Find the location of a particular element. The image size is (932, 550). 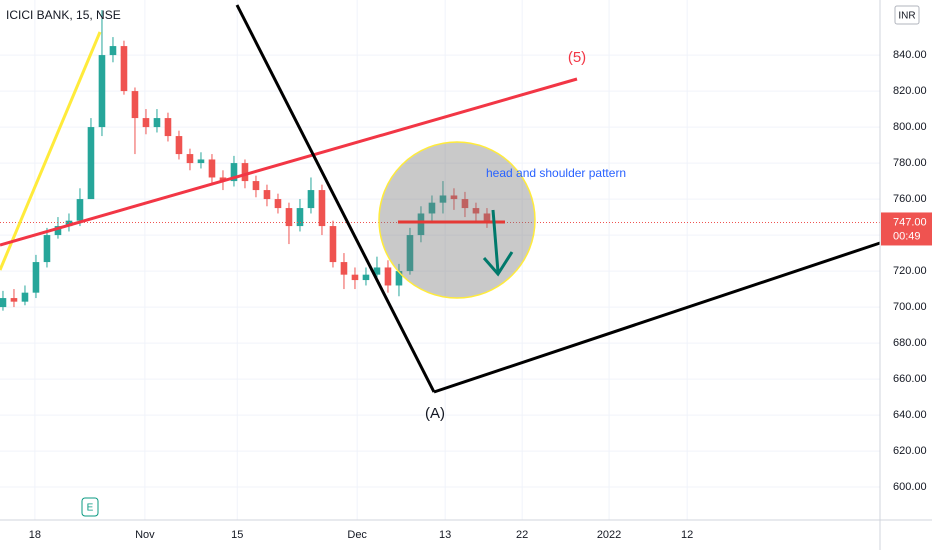

y-tick-label: 620.00 is located at coordinates (910, 451).